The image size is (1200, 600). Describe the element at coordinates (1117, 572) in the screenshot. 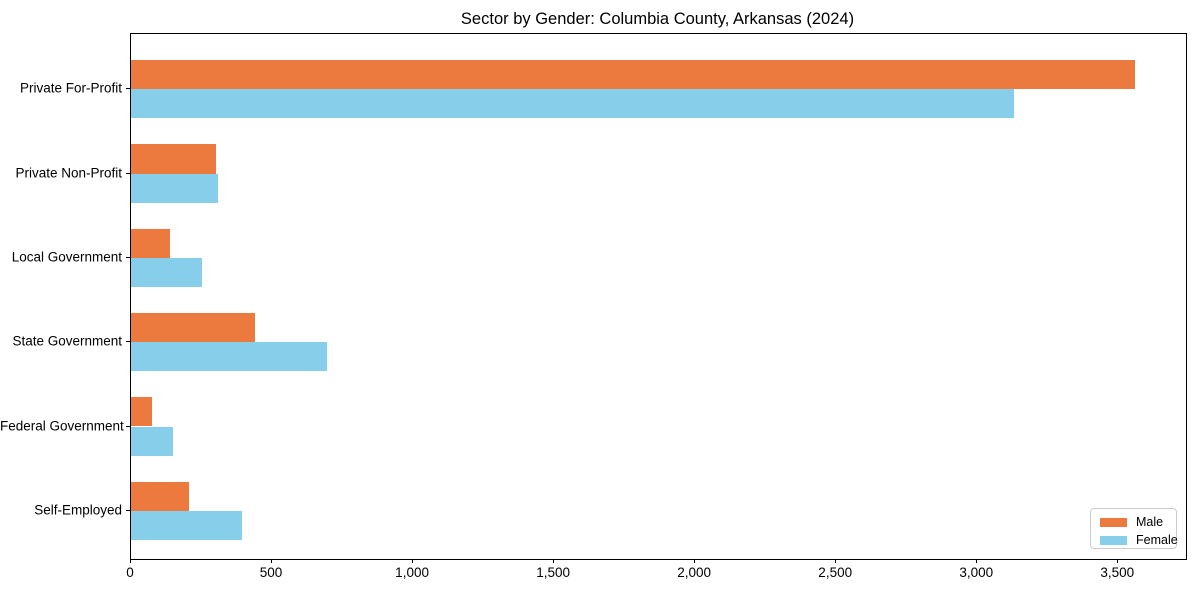

I see `x-tick-label: 3,500` at that location.